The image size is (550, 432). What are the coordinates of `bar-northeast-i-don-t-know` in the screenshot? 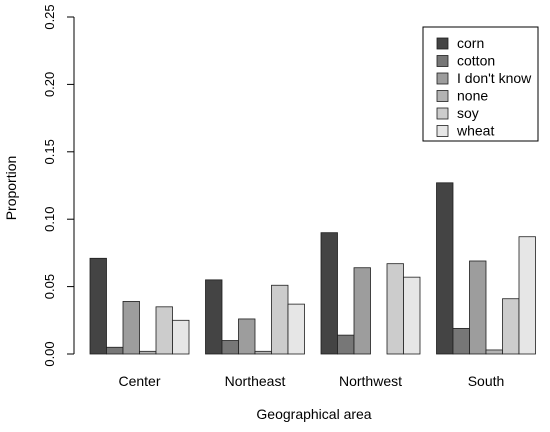 It's located at (247, 336).